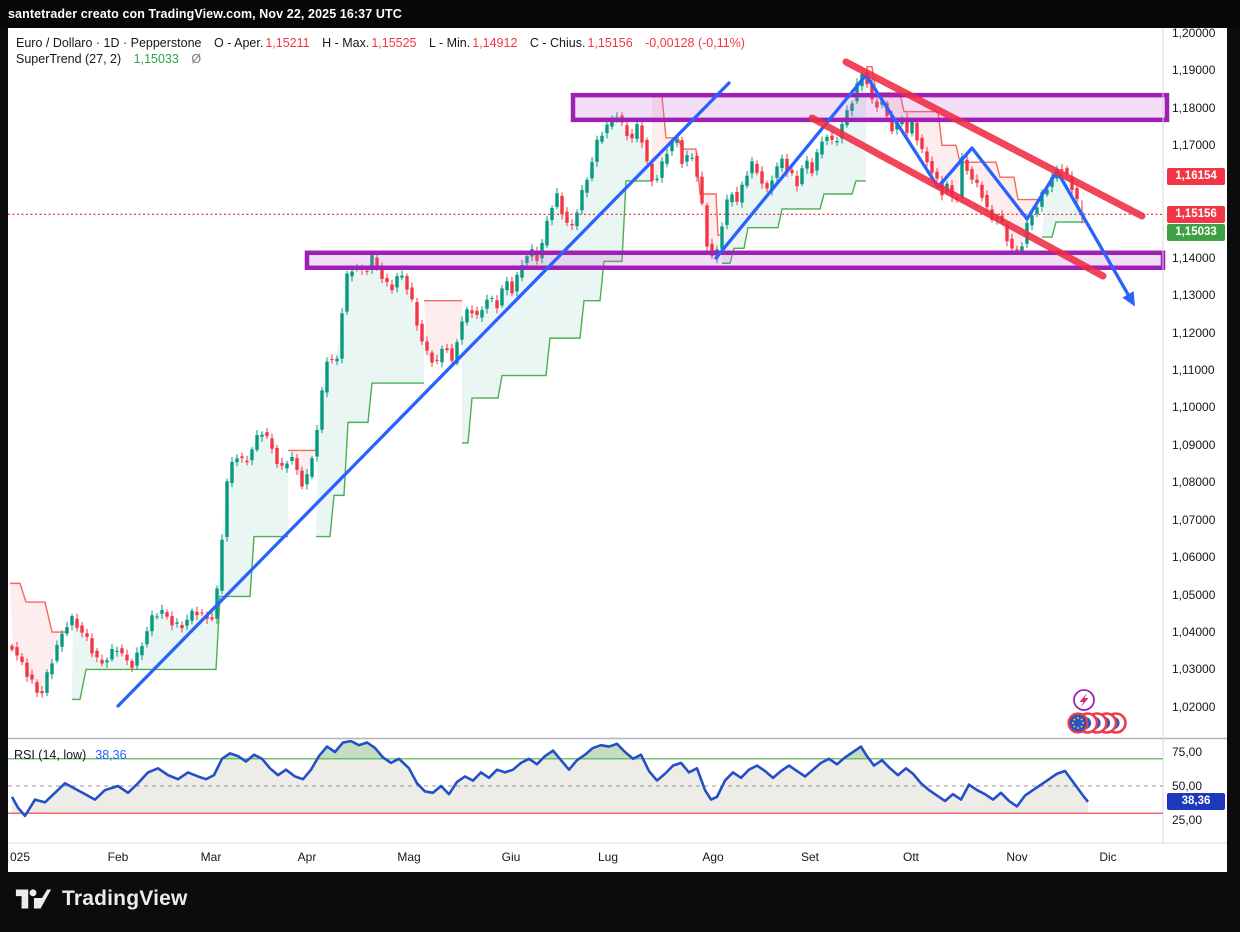 The width and height of the screenshot is (1240, 932). What do you see at coordinates (1196, 214) in the screenshot?
I see `price-badge: 1,15156` at bounding box center [1196, 214].